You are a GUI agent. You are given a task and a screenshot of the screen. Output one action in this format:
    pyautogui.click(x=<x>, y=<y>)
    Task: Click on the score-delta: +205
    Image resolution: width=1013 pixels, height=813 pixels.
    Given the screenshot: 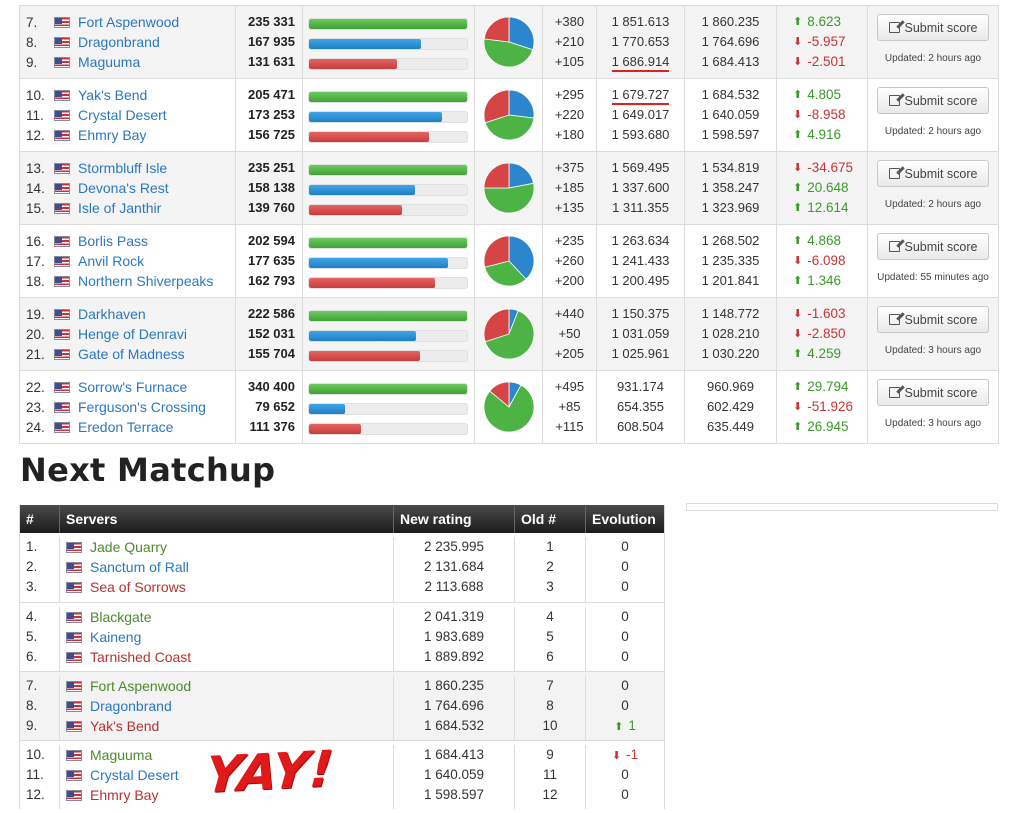 What is the action you would take?
    pyautogui.click(x=569, y=353)
    